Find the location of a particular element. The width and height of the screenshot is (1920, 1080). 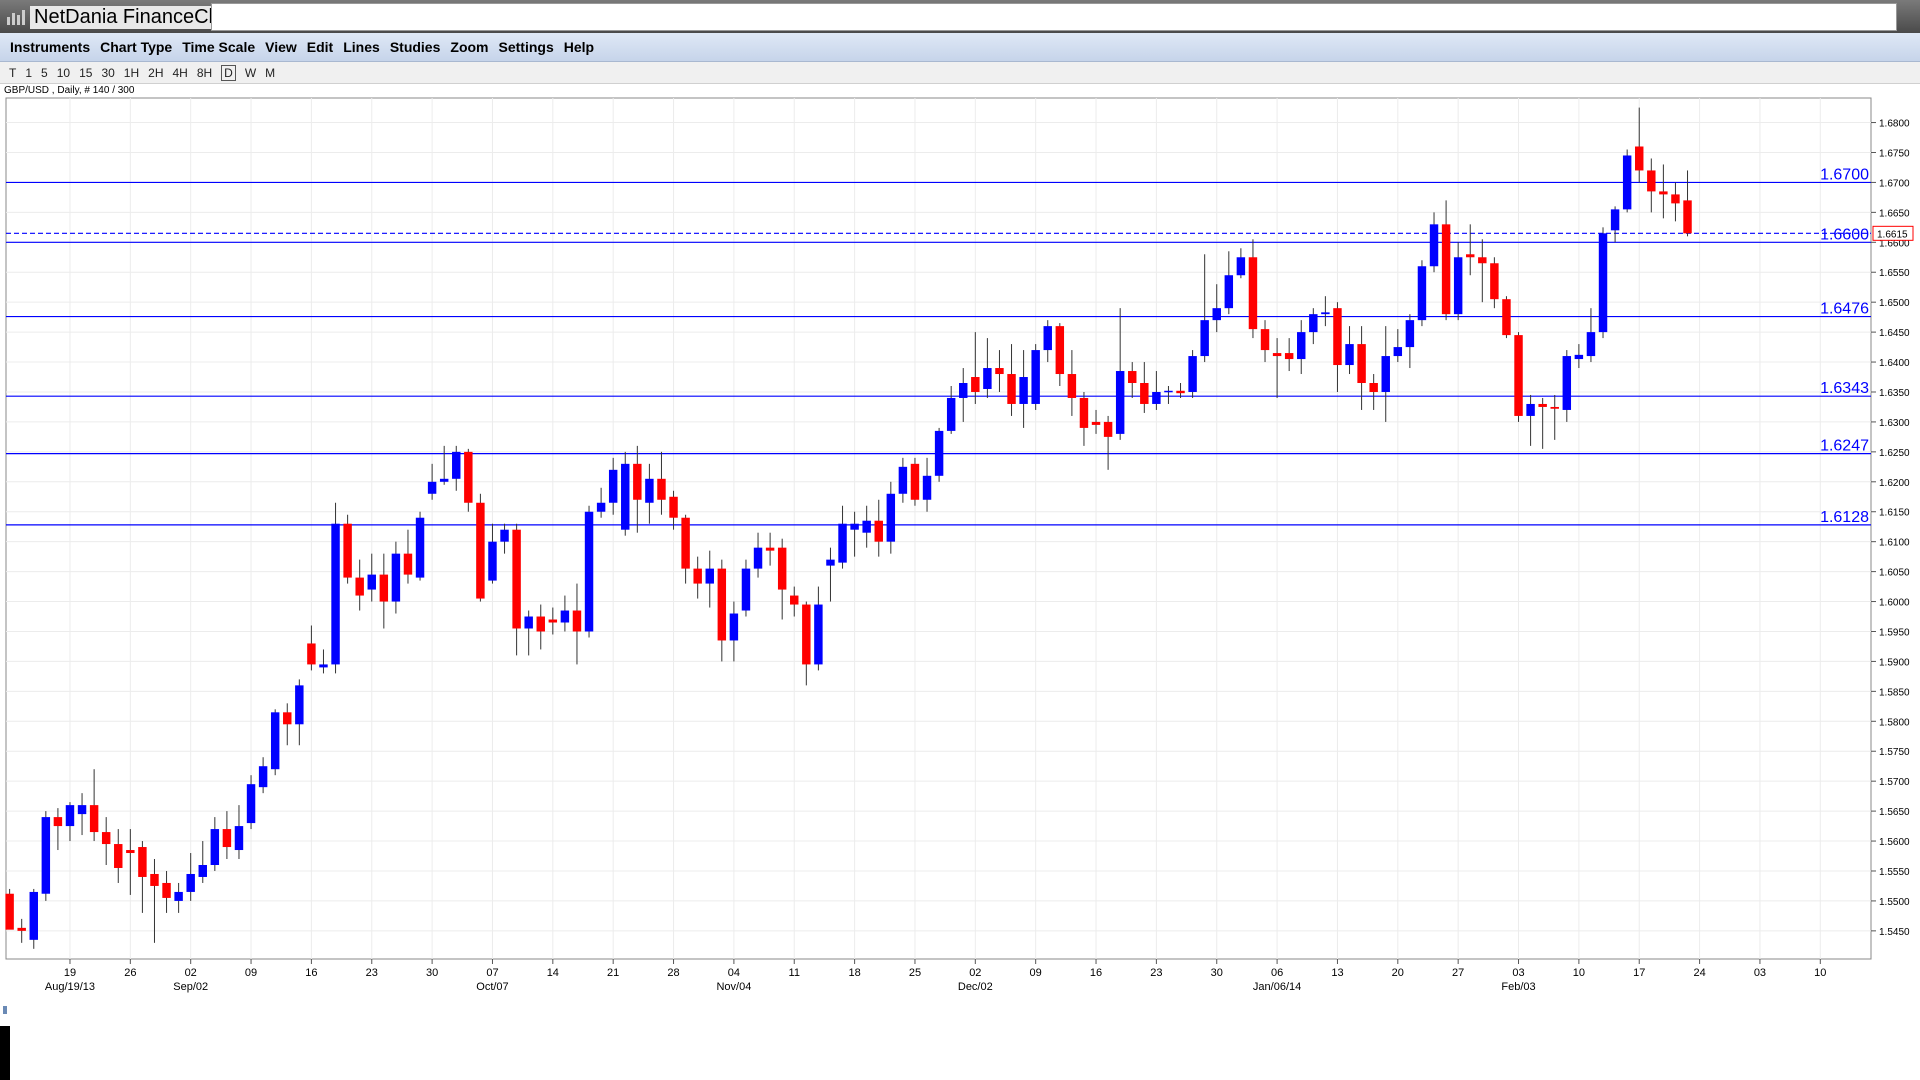

toolbar-button: 4H is located at coordinates (180, 73).